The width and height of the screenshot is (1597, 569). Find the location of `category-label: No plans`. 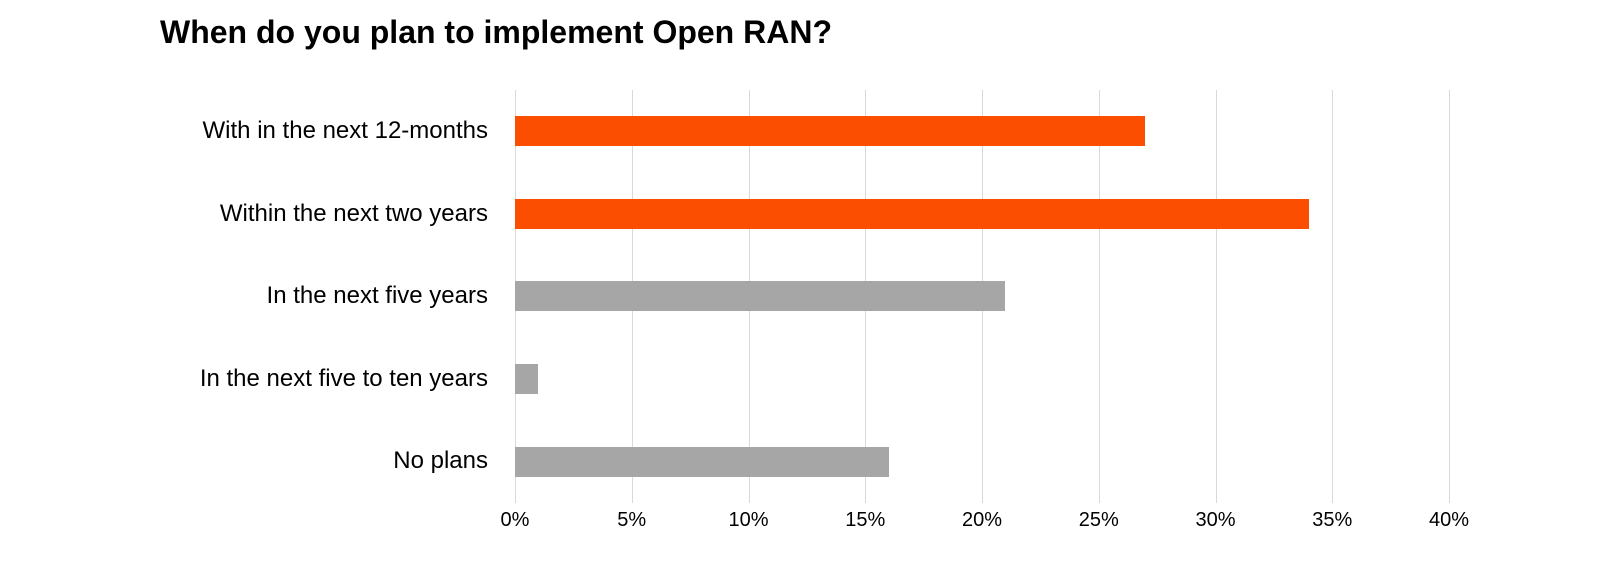

category-label: No plans is located at coordinates (440, 461).